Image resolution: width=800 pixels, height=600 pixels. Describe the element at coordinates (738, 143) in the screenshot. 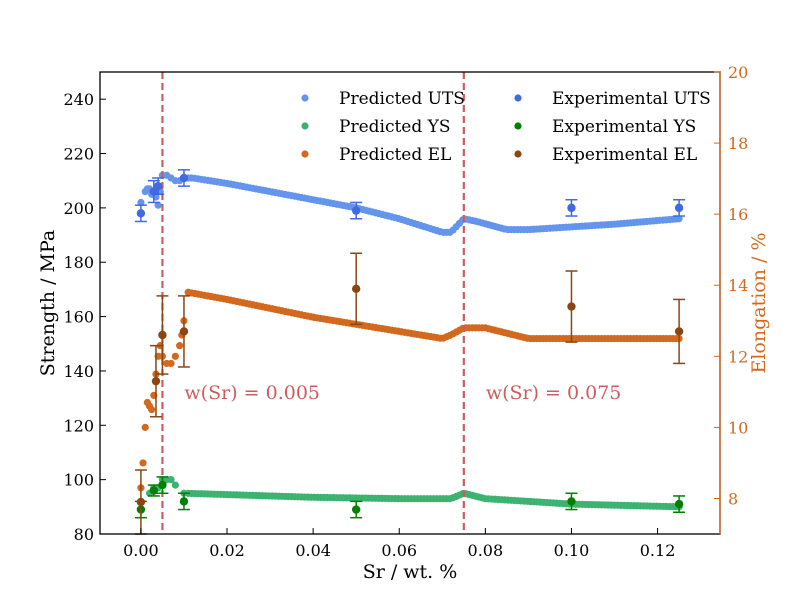

I see `y-right-tick-label: 18` at that location.